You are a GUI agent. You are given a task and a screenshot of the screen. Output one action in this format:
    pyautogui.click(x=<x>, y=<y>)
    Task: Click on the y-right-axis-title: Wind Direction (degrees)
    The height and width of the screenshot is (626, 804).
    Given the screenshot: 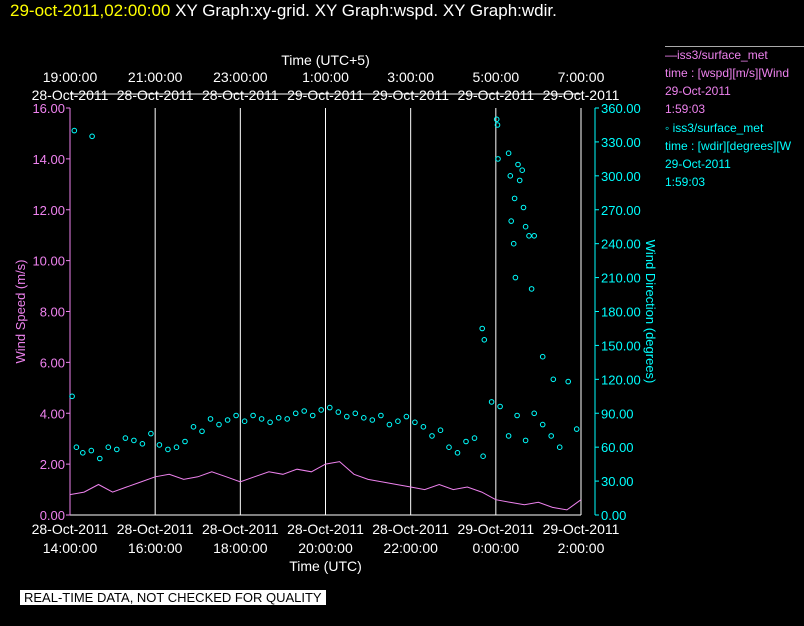 What is the action you would take?
    pyautogui.click(x=650, y=312)
    